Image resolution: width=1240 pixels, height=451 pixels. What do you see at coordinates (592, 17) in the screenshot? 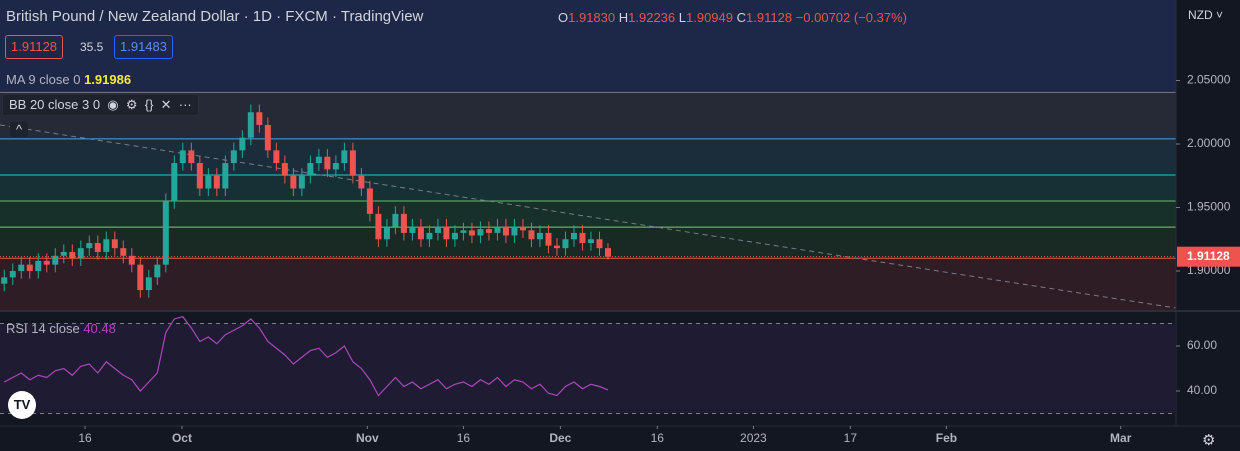
I see `o-value: 1.91830` at bounding box center [592, 17].